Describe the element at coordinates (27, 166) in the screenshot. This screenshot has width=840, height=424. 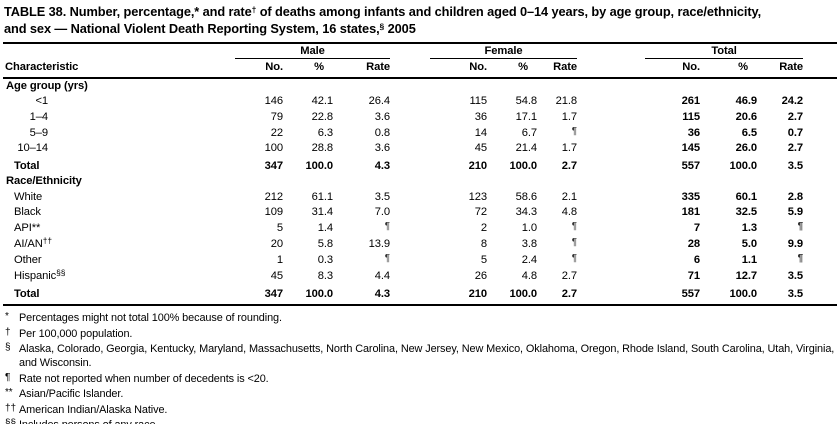
I see `row-label: Total` at that location.